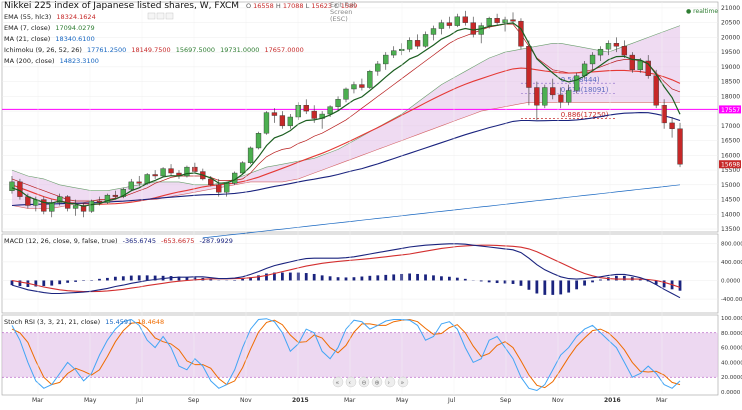 The width and height of the screenshot is (742, 410). What do you see at coordinates (441, 211) in the screenshot?
I see `ma200-line` at bounding box center [441, 211].